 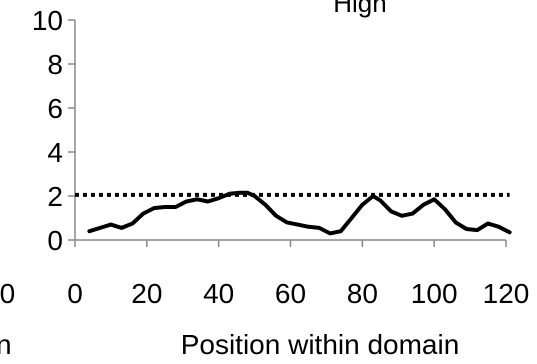 What do you see at coordinates (55, 108) in the screenshot?
I see `y-tick-label: 6` at bounding box center [55, 108].